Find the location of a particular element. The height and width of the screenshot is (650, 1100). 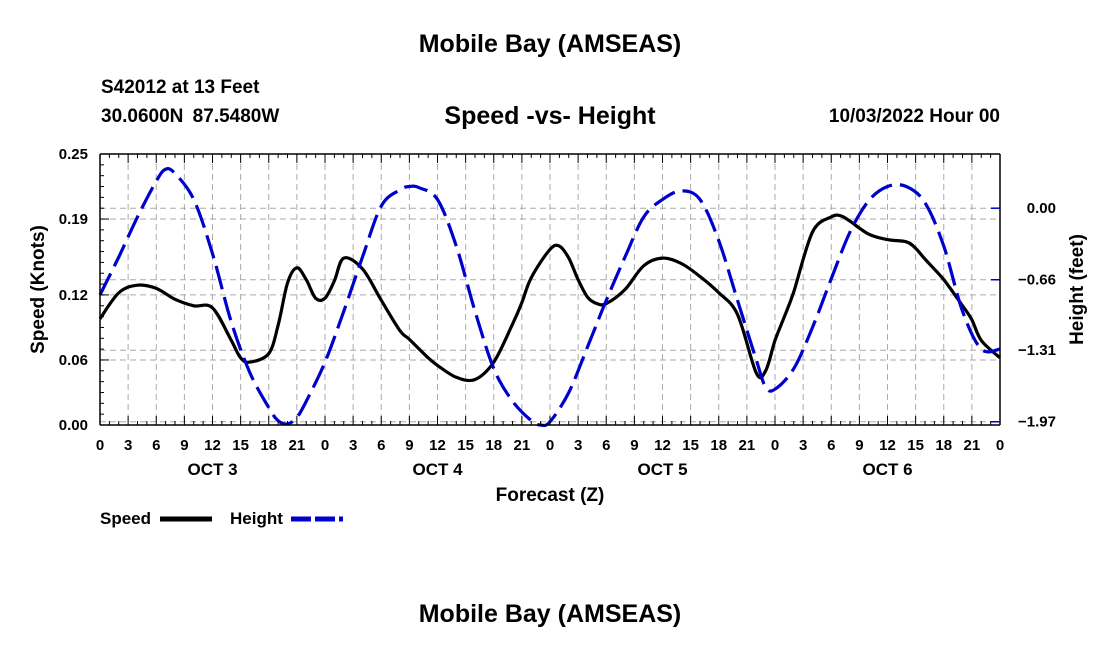

station-label: S42012 at 13 Feet is located at coordinates (180, 87).